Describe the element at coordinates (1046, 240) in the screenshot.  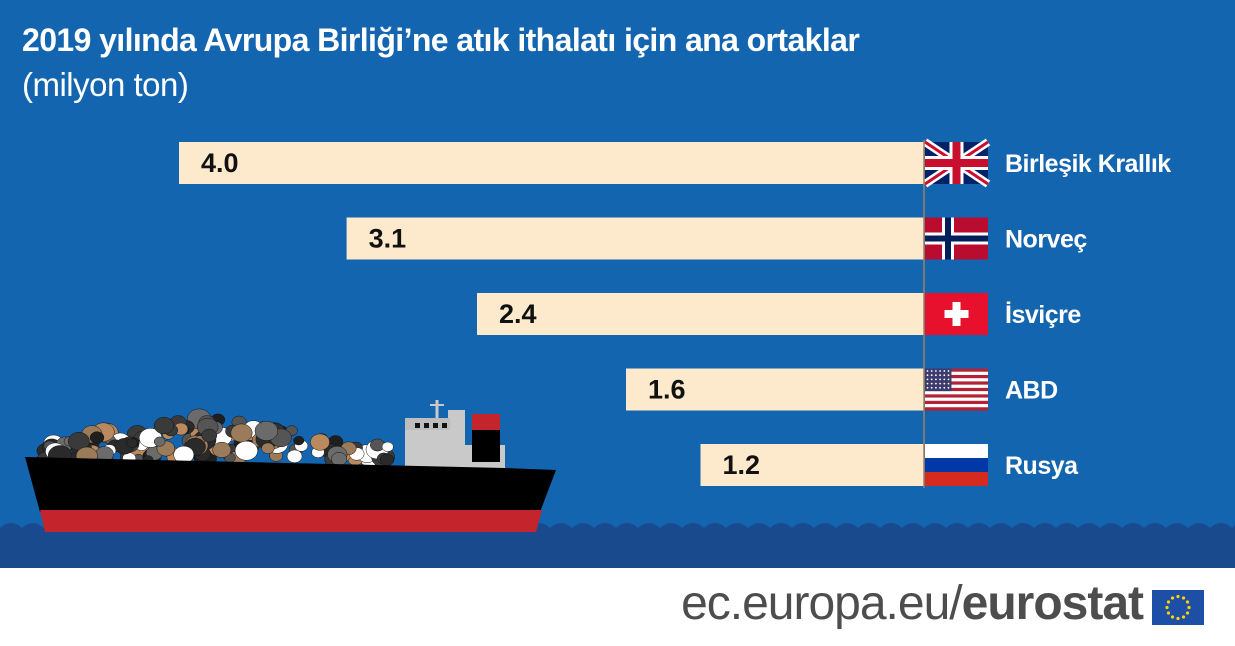
I see `category-label: Norveç` at that location.